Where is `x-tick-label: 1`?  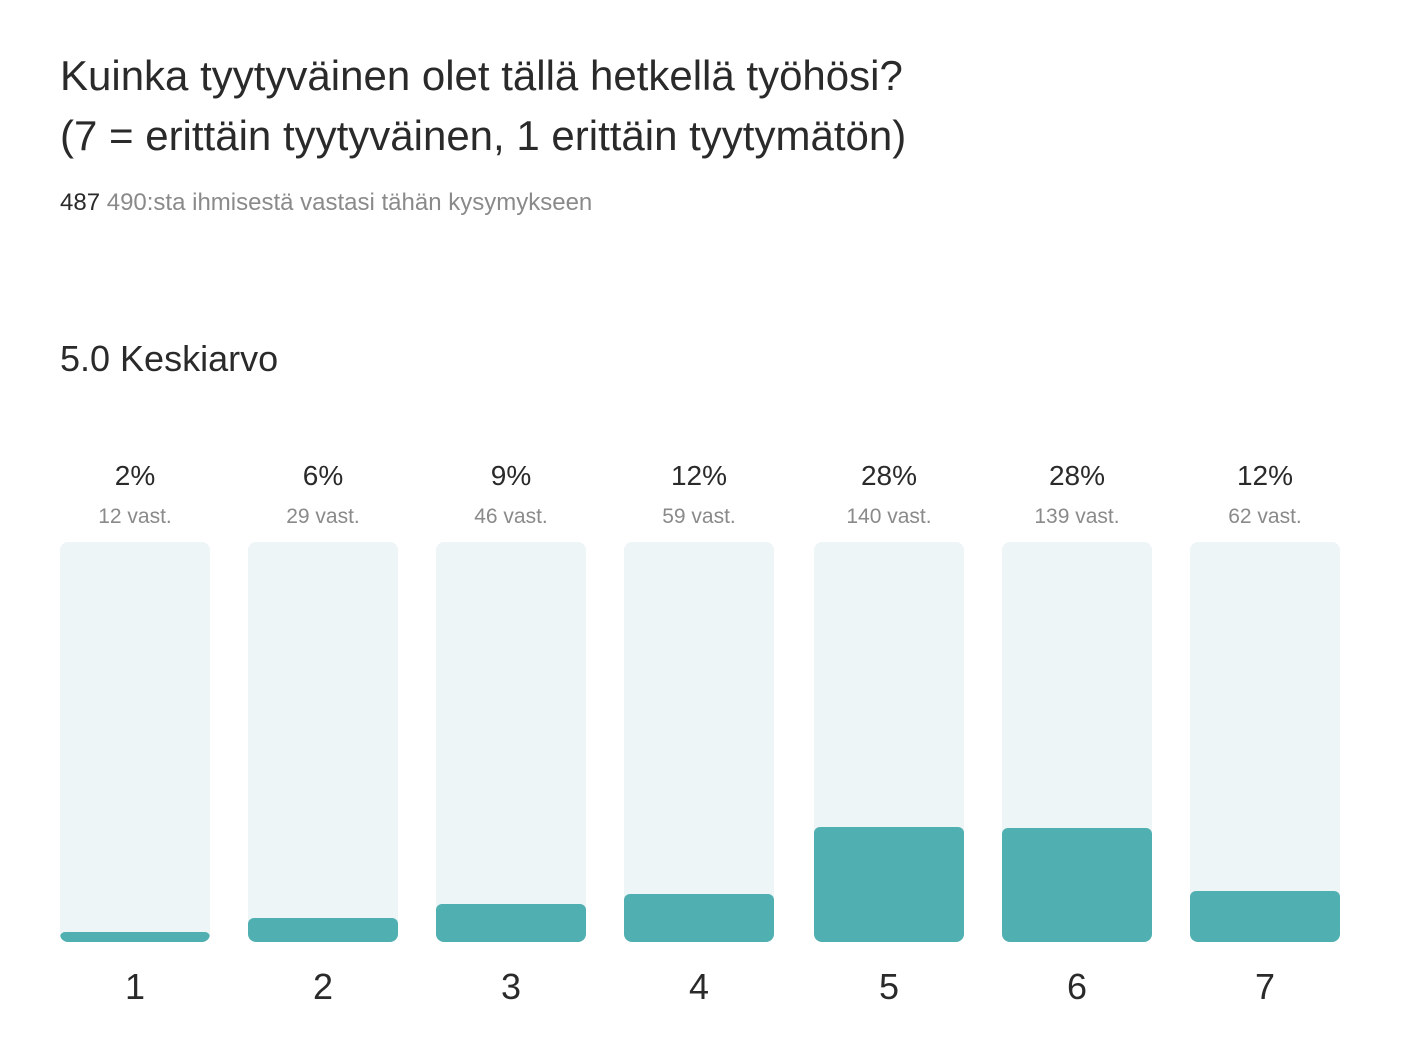
x-tick-label: 1 is located at coordinates (135, 986).